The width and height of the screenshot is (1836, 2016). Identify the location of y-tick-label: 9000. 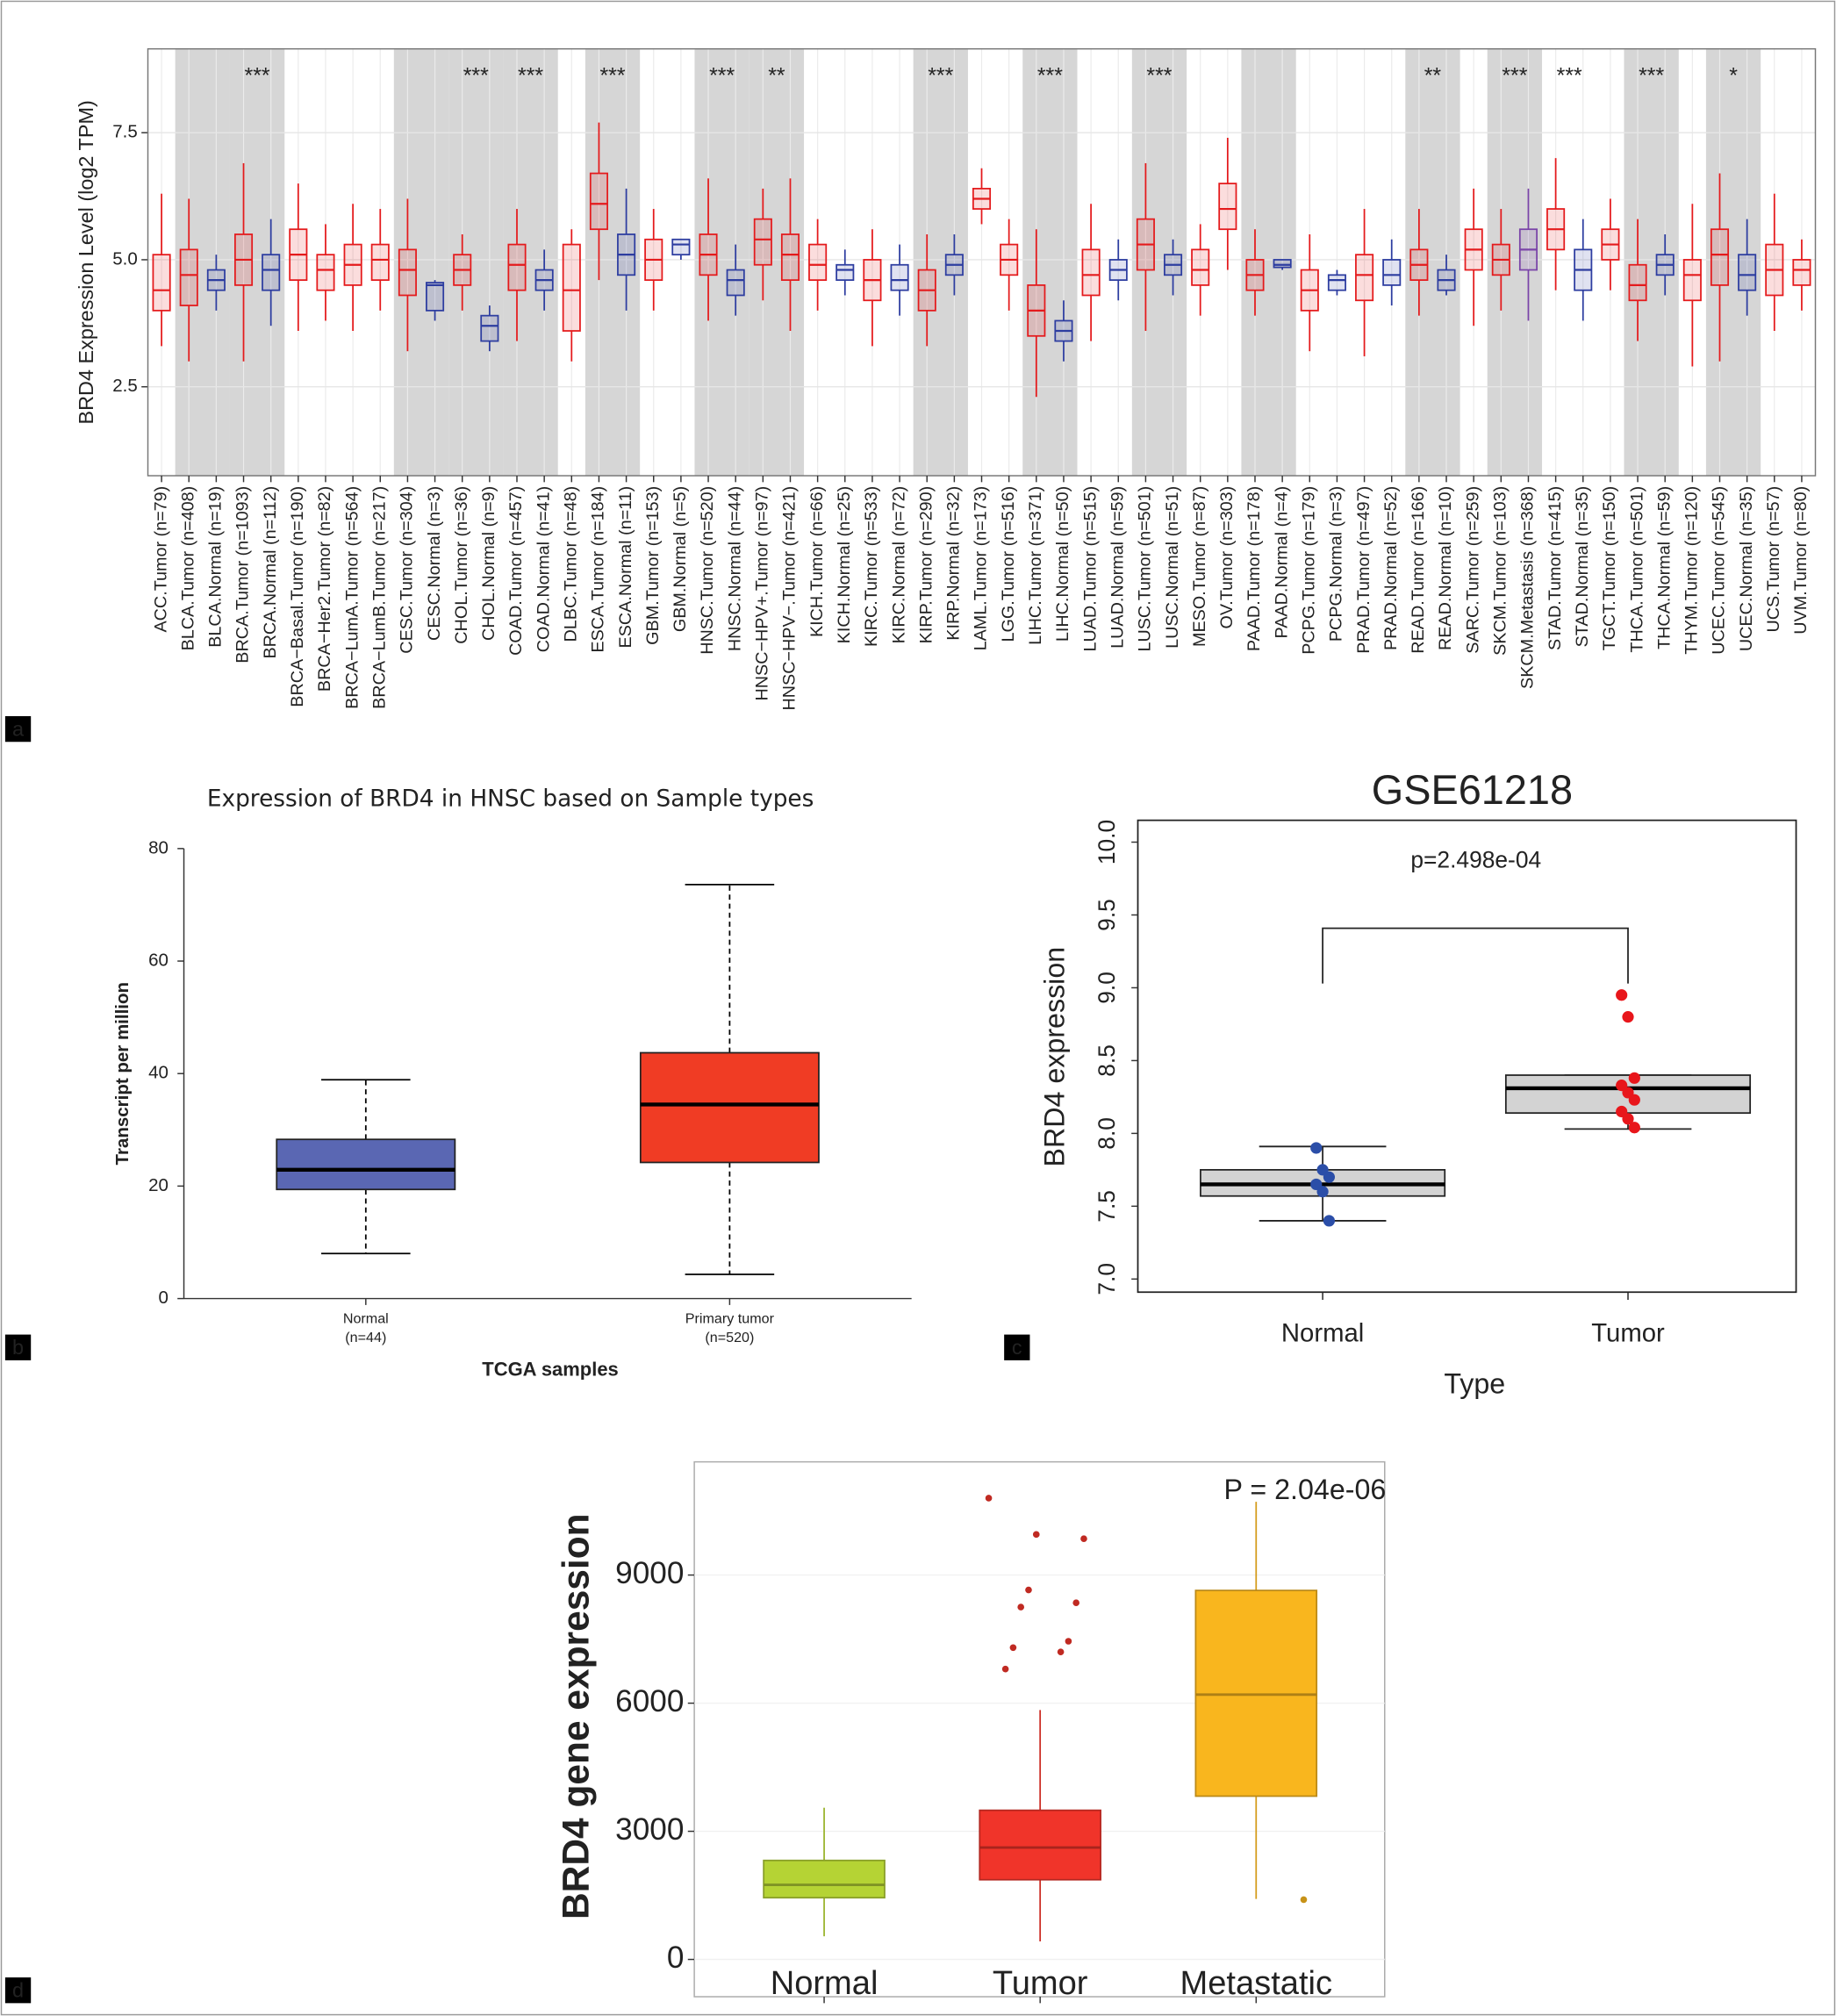
(649, 1573).